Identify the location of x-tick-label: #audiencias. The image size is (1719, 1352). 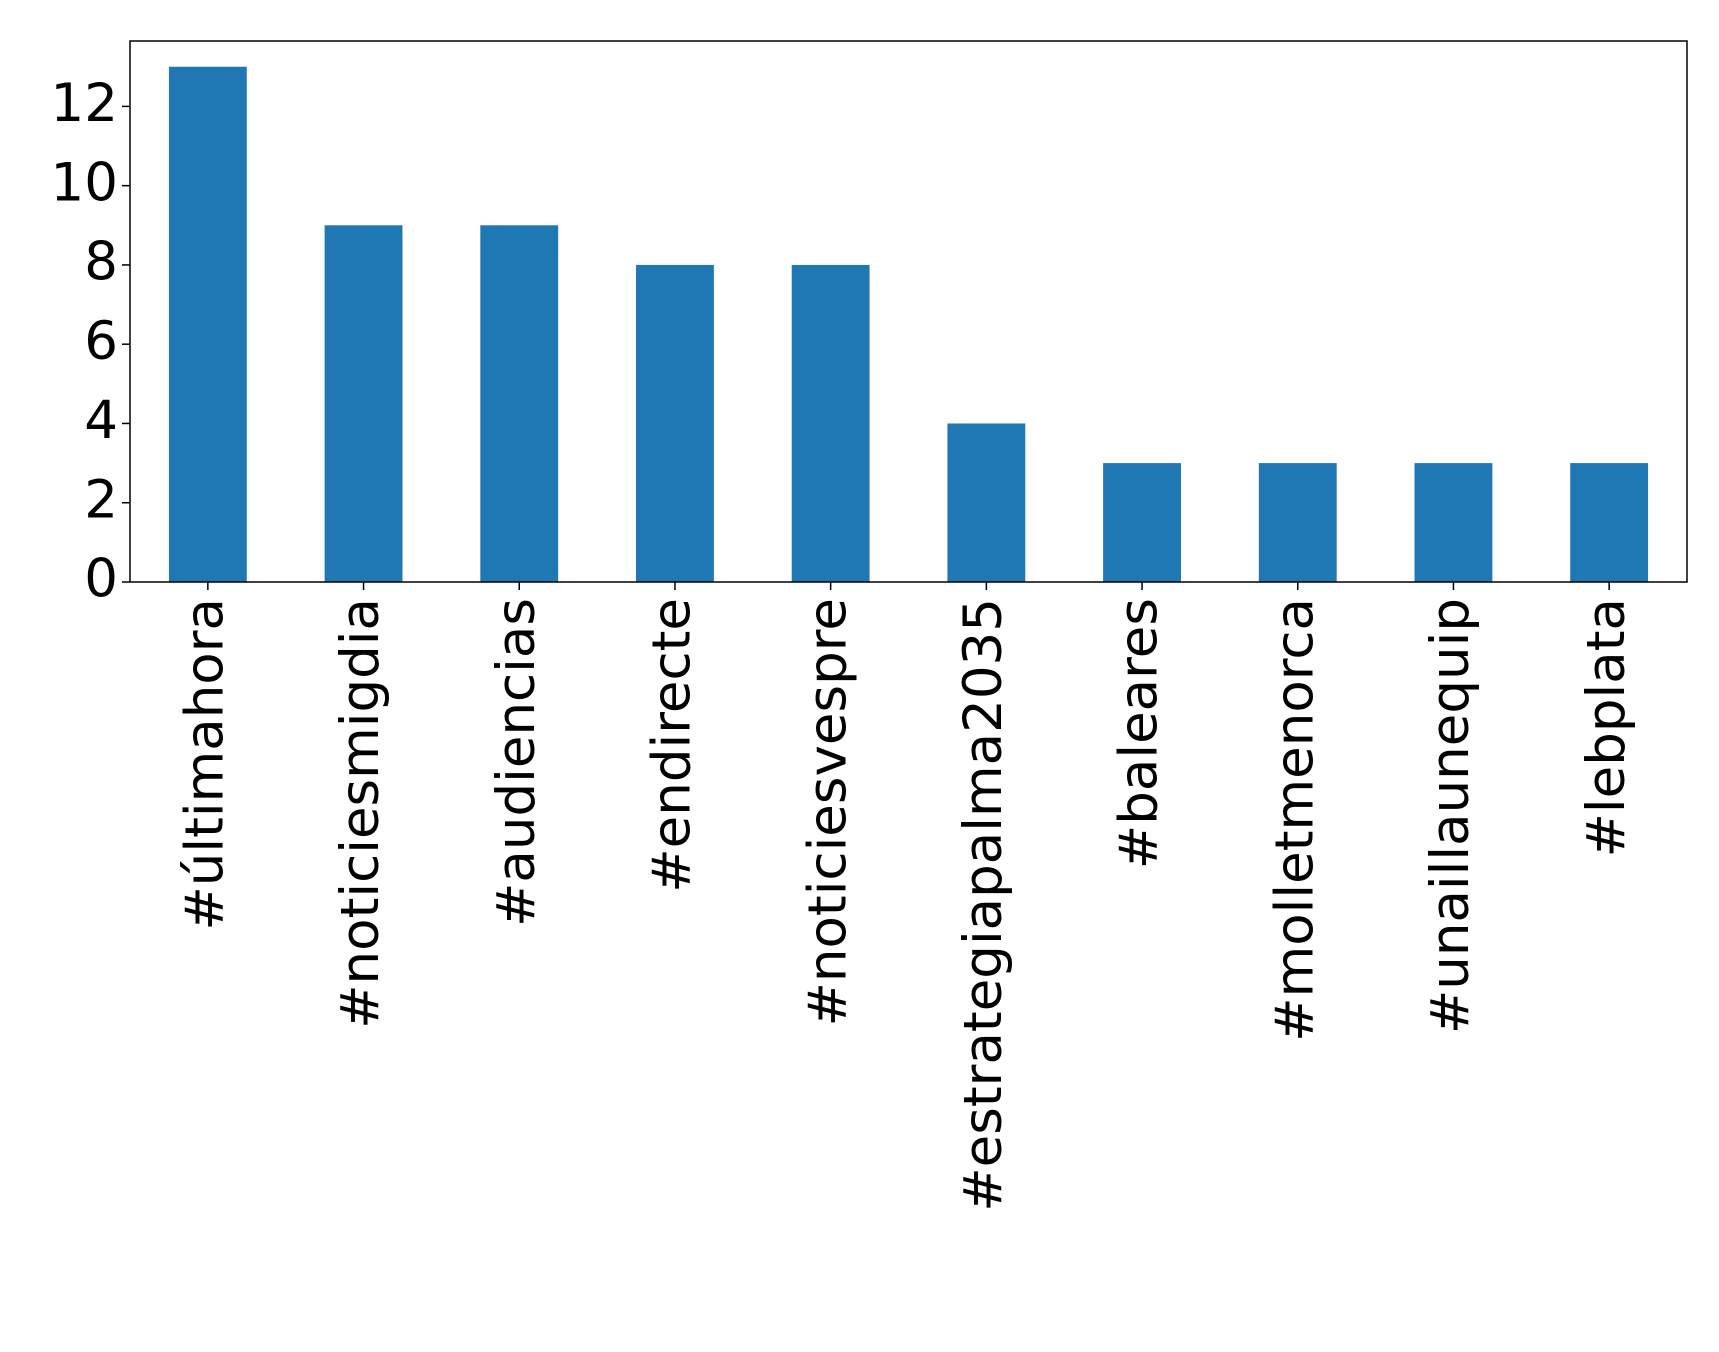
(516, 762).